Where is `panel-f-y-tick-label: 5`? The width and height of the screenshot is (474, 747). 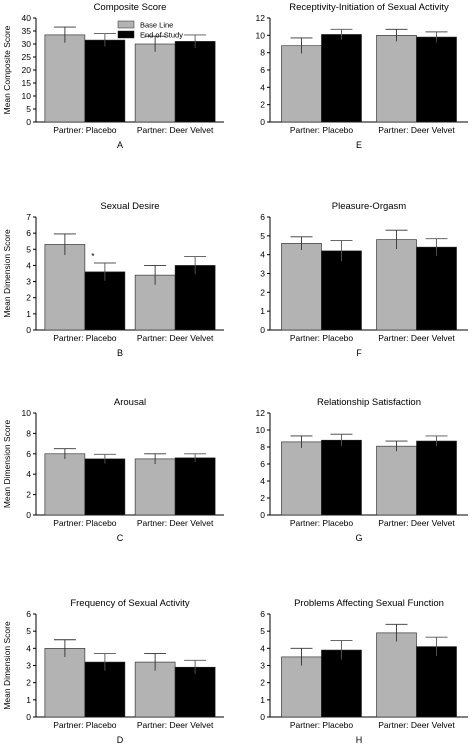
panel-f-y-tick-label: 5 is located at coordinates (262, 236).